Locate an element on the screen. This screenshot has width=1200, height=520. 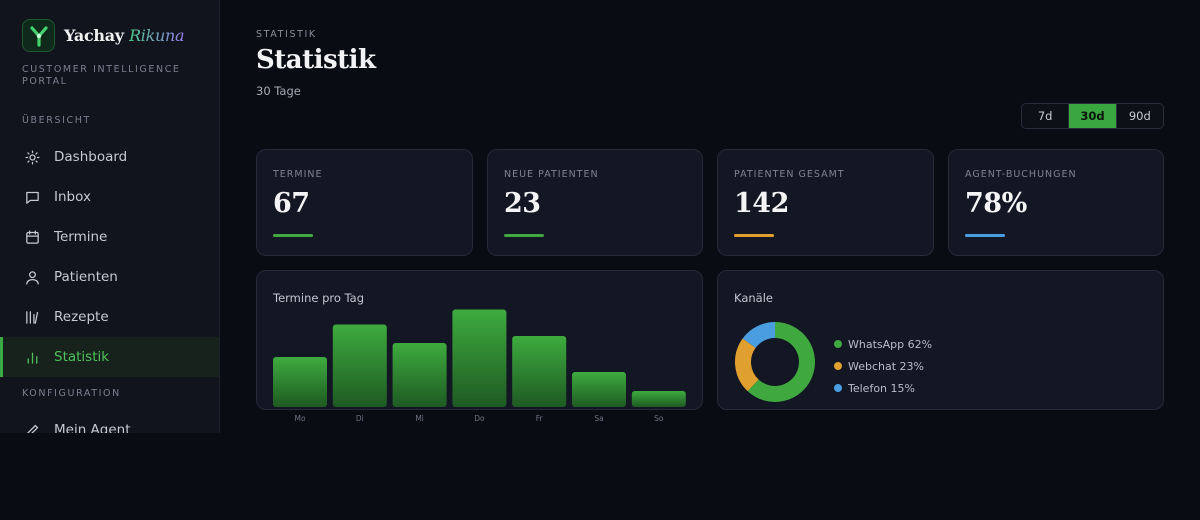
sidebar-item-patienten: Patienten is located at coordinates (109, 277).